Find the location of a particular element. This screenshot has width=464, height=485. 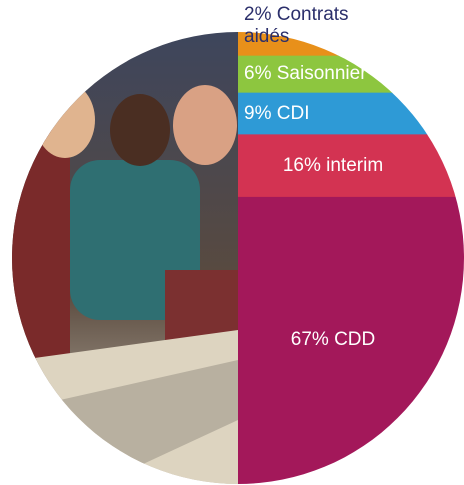

band-label: 6% Saisonnier is located at coordinates (309, 74).